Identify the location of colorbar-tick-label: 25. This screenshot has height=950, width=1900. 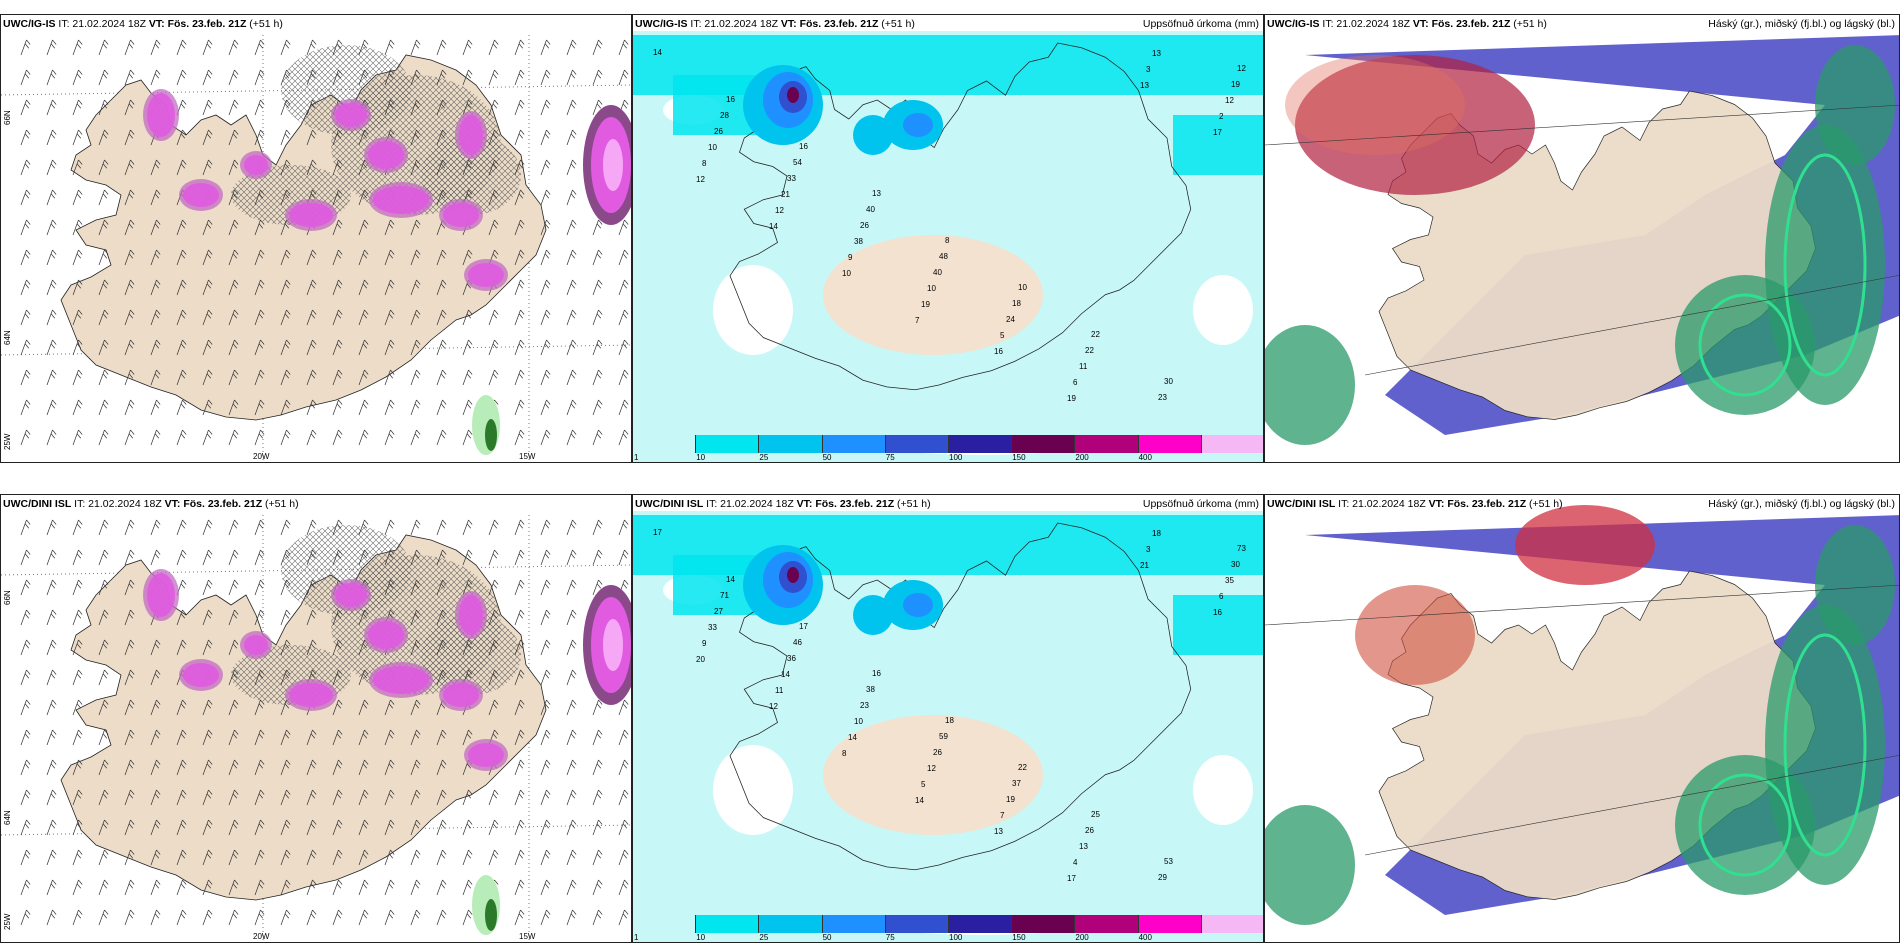
(764, 937).